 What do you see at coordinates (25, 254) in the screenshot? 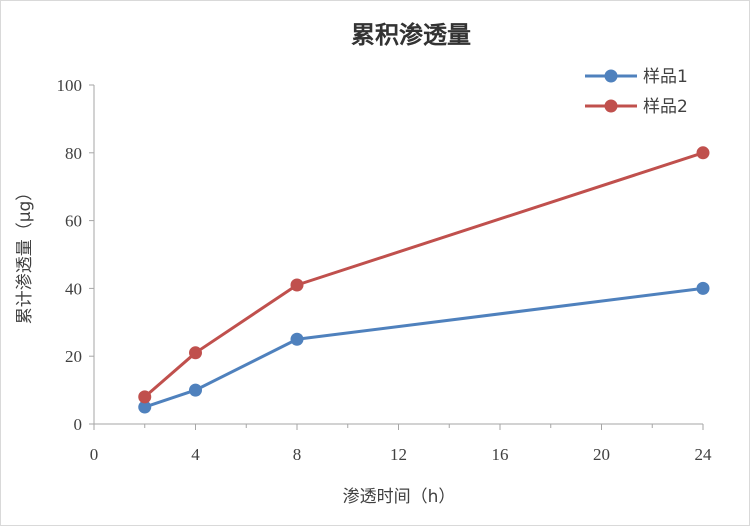
I see `y-axis-title: 累计渗透量（μg）` at bounding box center [25, 254].